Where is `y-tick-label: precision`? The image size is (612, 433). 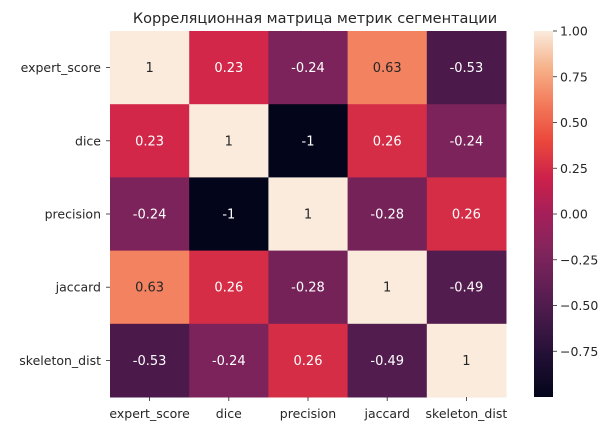
y-tick-label: precision is located at coordinates (73, 214).